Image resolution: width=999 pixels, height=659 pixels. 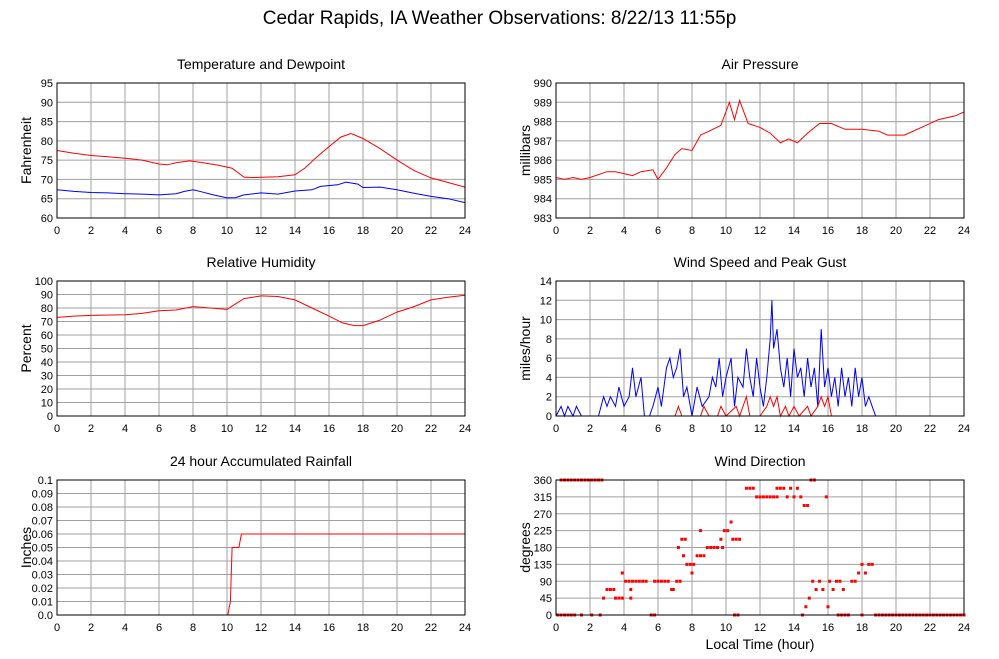 I want to click on y-axis-label: Percent, so click(x=26, y=348).